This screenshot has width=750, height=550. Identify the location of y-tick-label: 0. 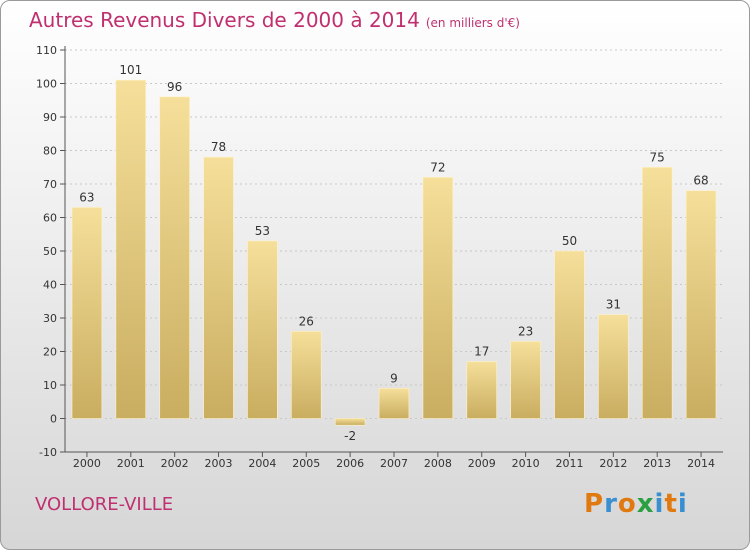
(53, 419).